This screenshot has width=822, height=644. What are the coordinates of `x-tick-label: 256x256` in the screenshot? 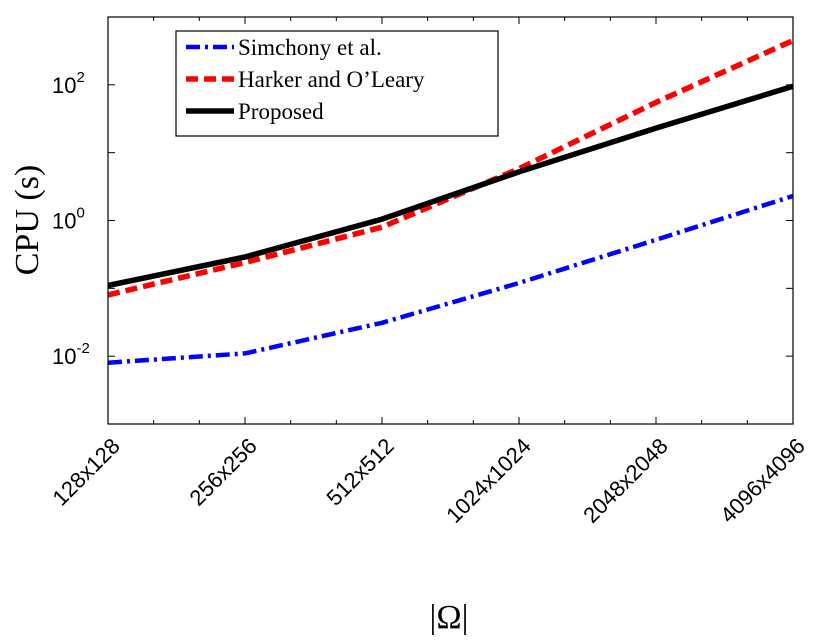 It's located at (222, 471).